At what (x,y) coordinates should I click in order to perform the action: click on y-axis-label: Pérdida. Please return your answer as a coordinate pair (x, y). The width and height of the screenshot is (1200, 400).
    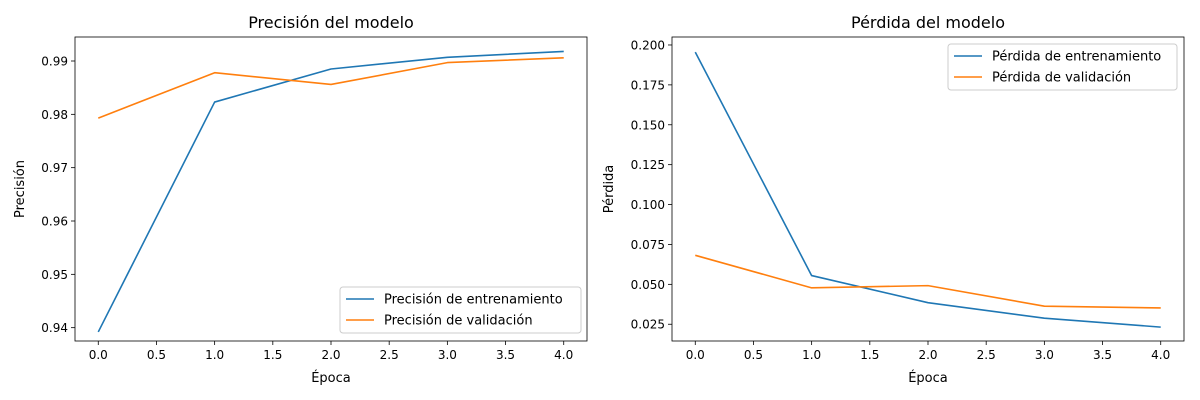
    Looking at the image, I should click on (609, 189).